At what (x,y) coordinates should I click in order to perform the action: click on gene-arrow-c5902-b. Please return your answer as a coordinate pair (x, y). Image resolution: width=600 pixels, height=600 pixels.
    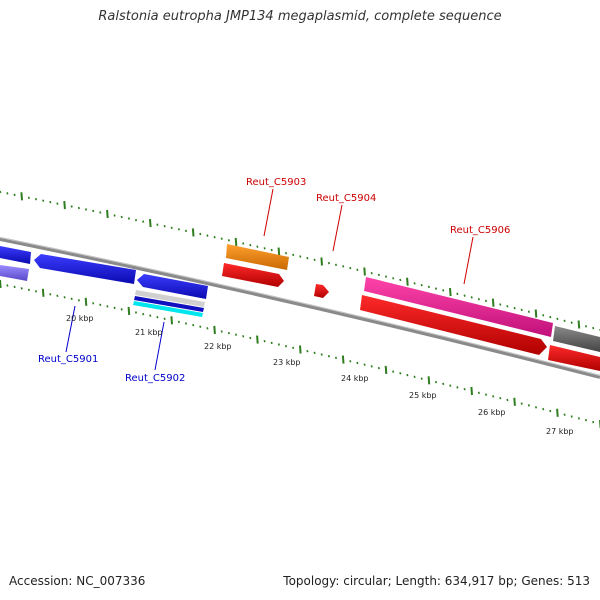
    Looking at the image, I should click on (170, 298).